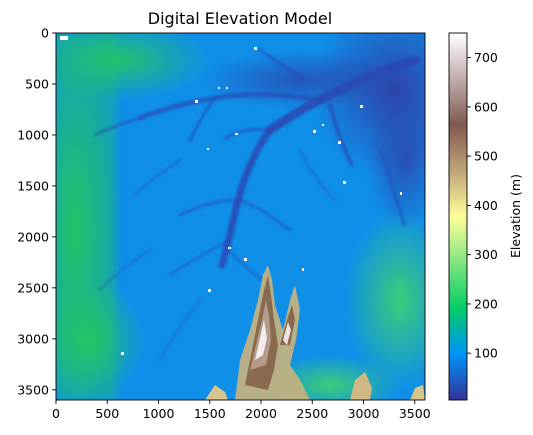 Image resolution: width=533 pixels, height=435 pixels. What do you see at coordinates (486, 57) in the screenshot?
I see `colorbar-tick-label: 700` at bounding box center [486, 57].